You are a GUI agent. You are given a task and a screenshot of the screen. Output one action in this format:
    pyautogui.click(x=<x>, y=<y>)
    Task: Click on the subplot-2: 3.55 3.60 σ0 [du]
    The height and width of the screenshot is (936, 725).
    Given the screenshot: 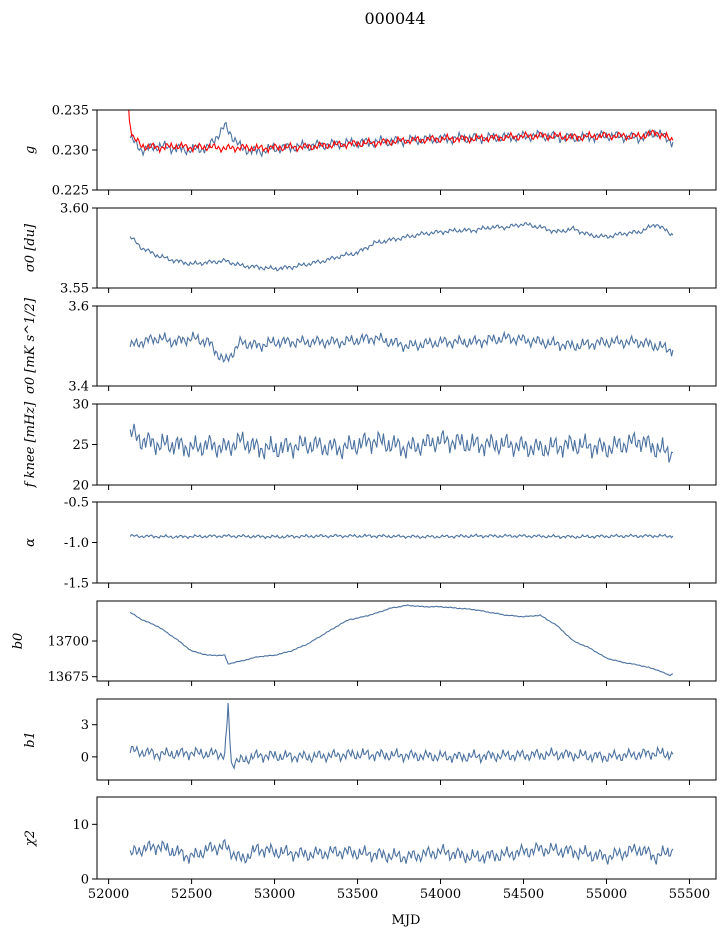 What is the action you would take?
    pyautogui.click(x=370, y=249)
    